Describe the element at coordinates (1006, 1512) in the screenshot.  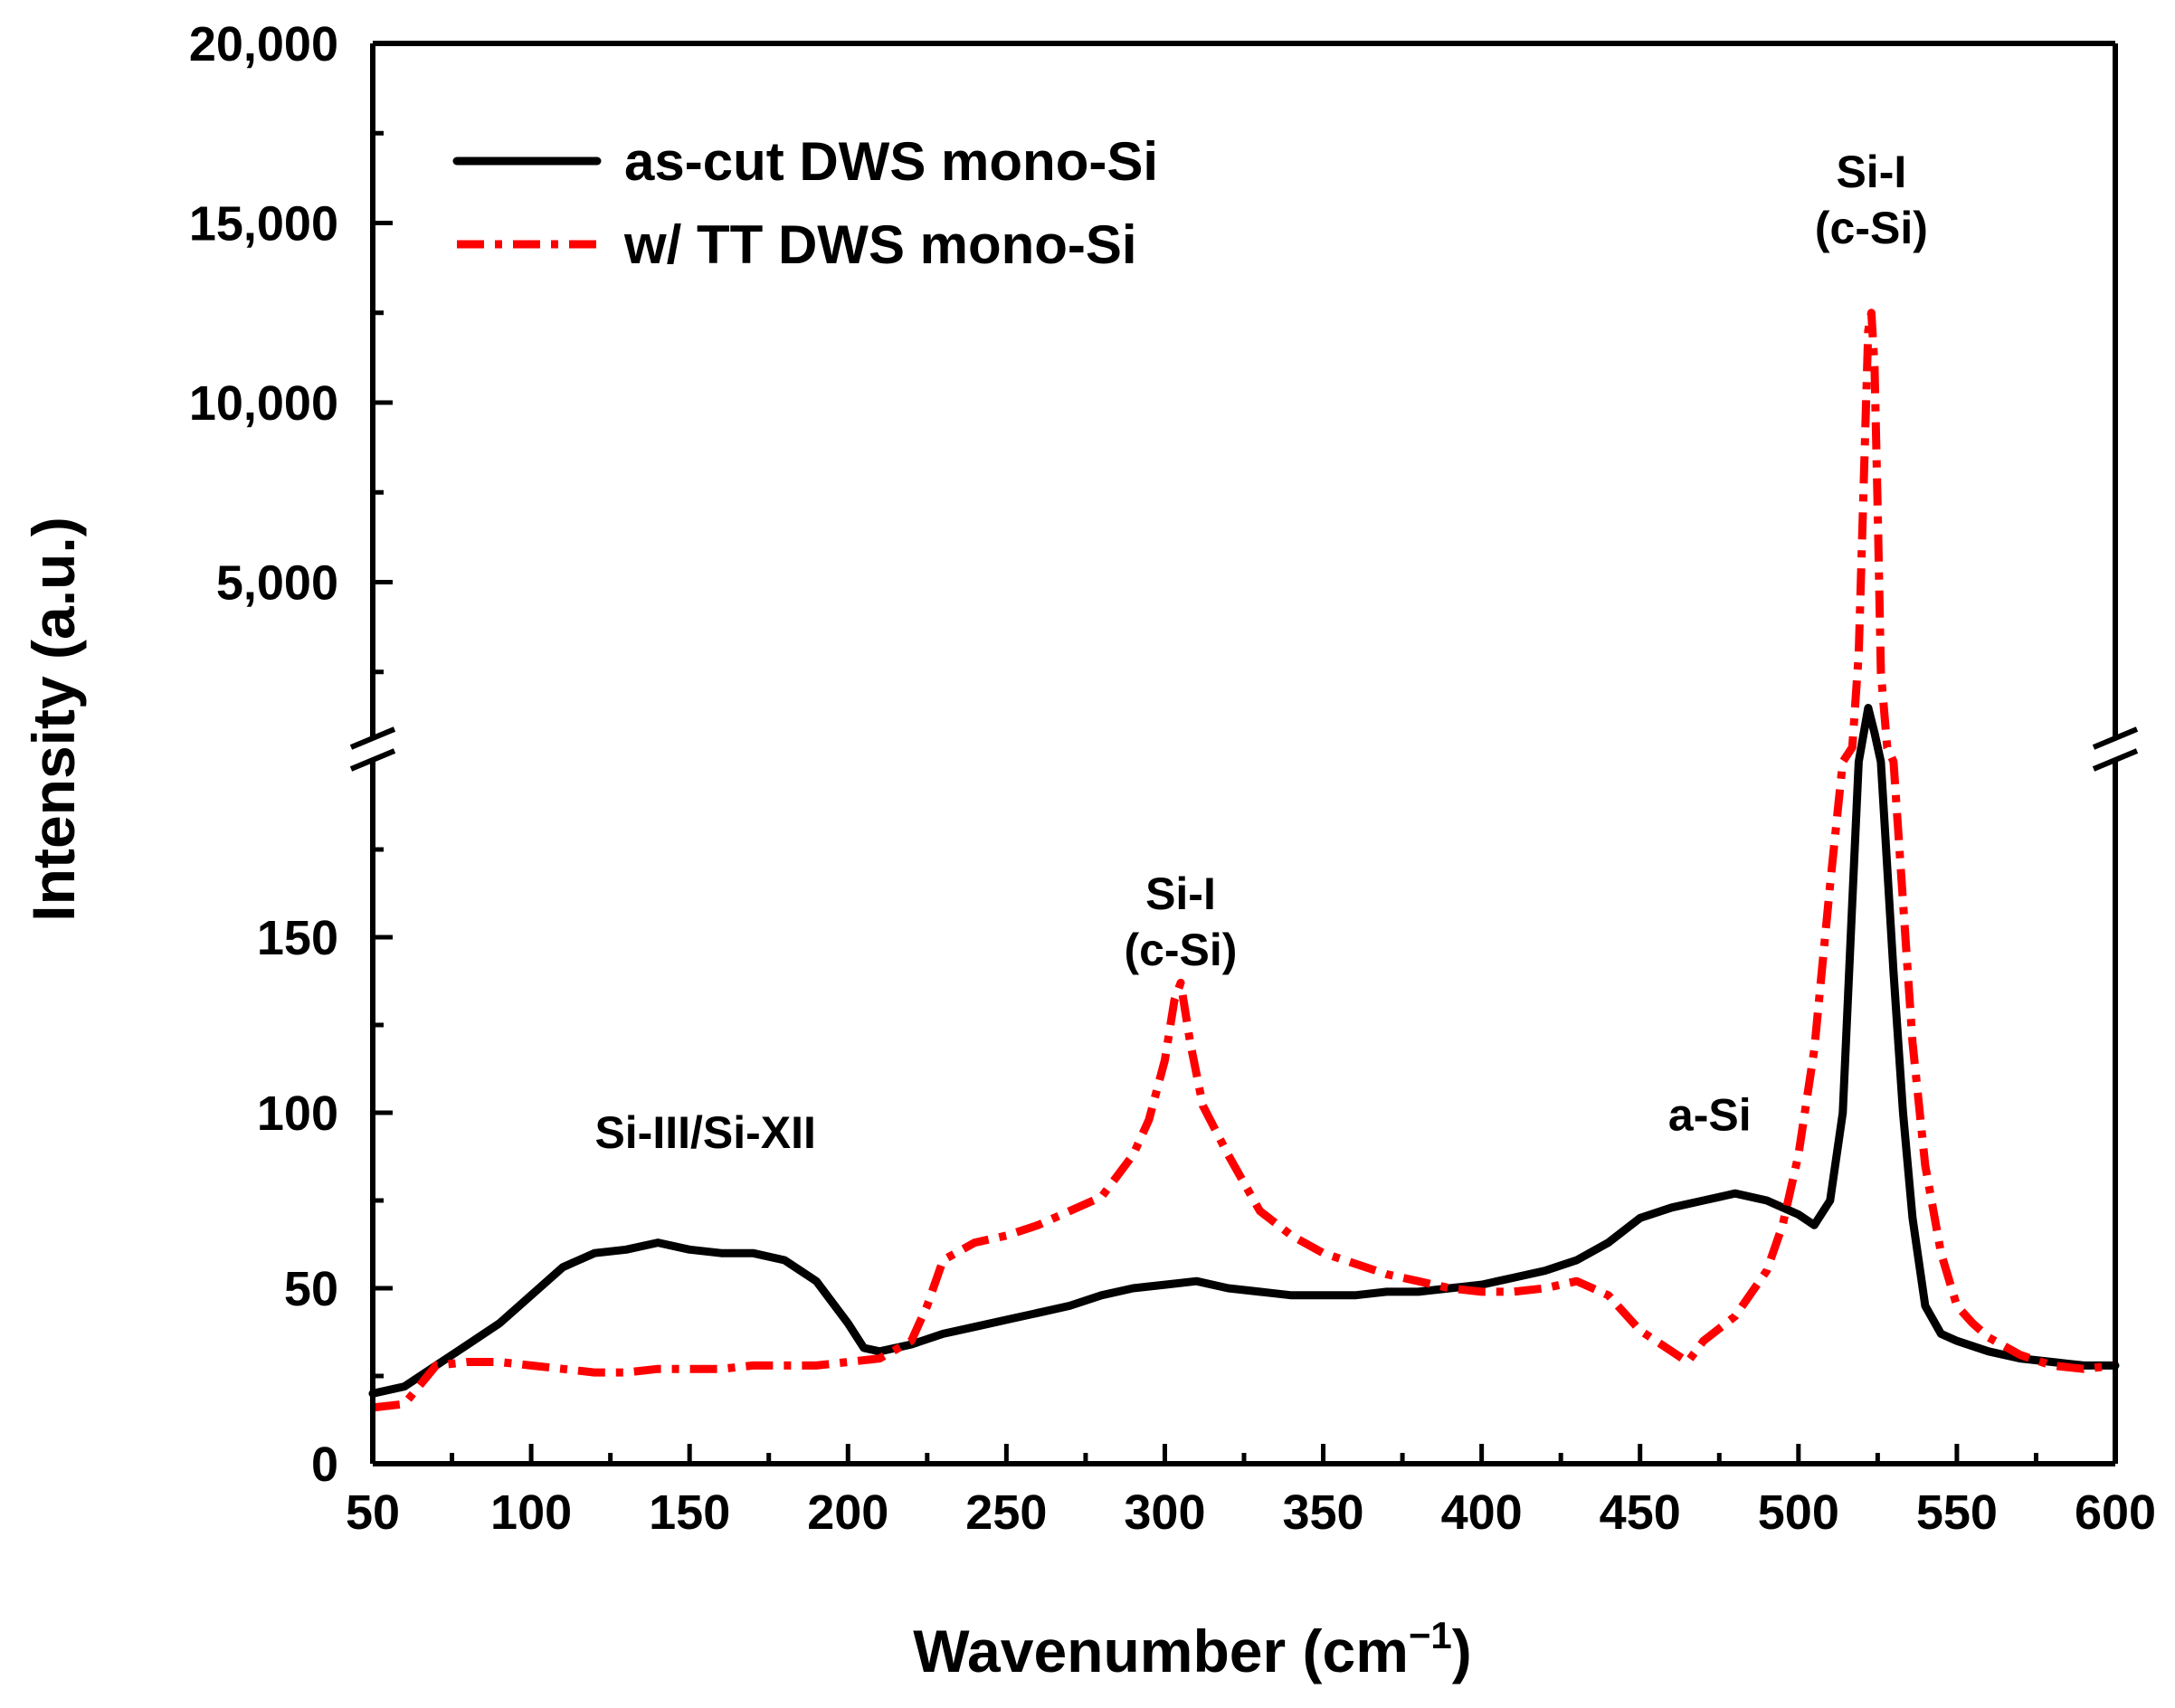
I see `x-tick-label-250: 250` at that location.